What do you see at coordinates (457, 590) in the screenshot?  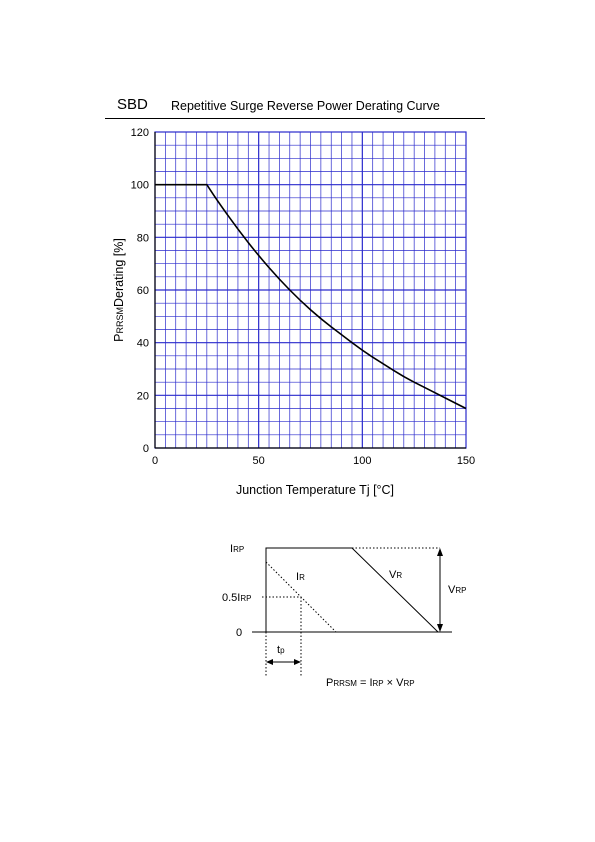 I see `vrp-label: VRP` at bounding box center [457, 590].